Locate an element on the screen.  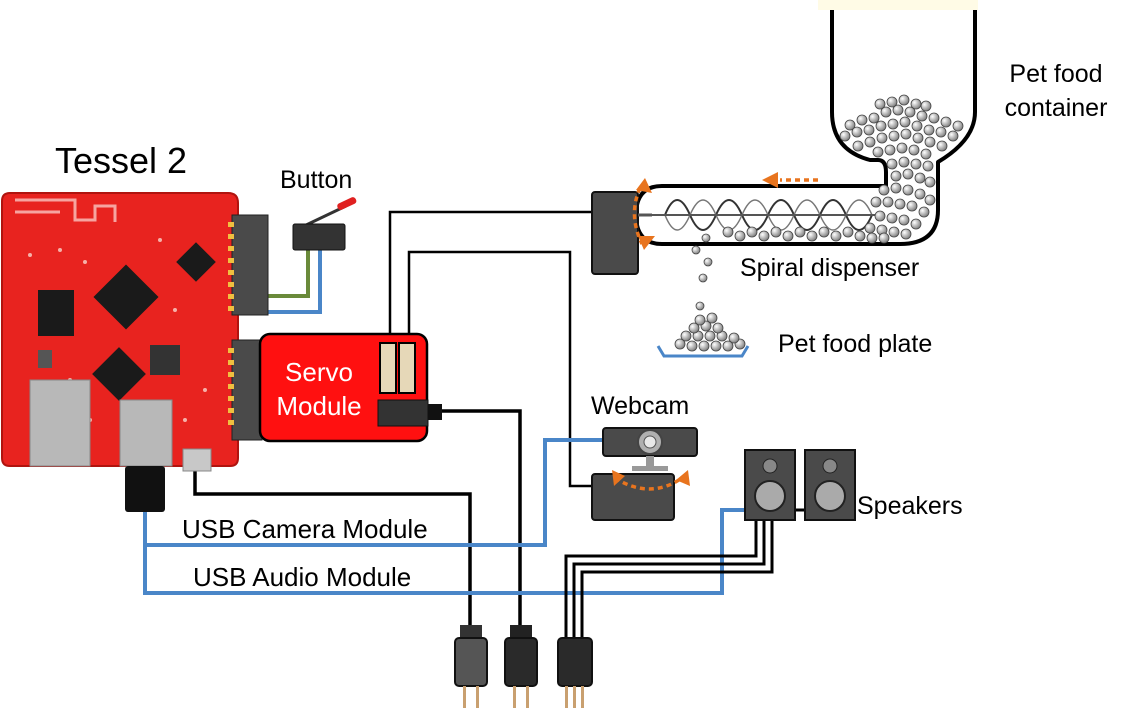
container-label-line2: container is located at coordinates (1056, 108).